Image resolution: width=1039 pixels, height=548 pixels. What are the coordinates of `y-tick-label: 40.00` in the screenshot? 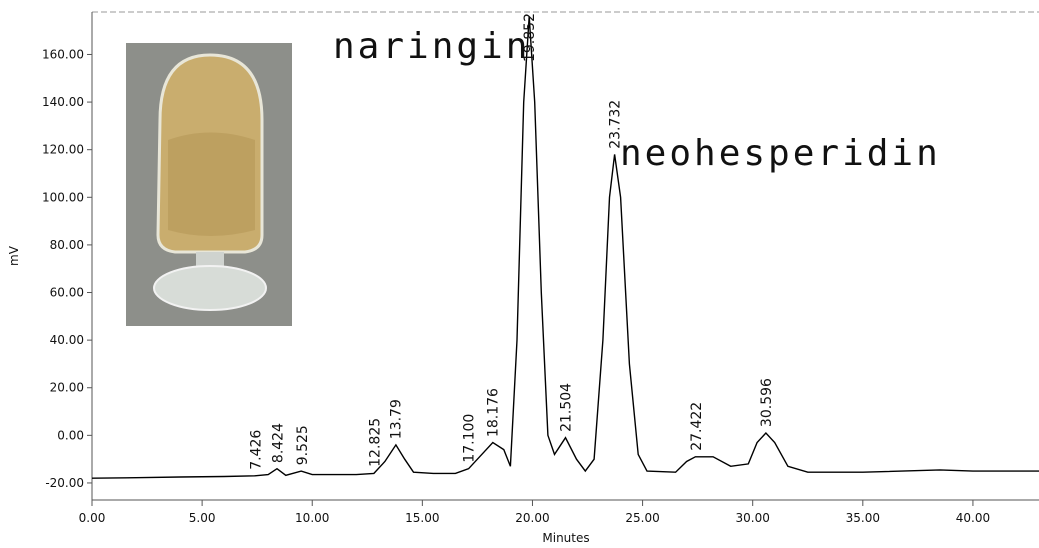 It's located at (67, 340).